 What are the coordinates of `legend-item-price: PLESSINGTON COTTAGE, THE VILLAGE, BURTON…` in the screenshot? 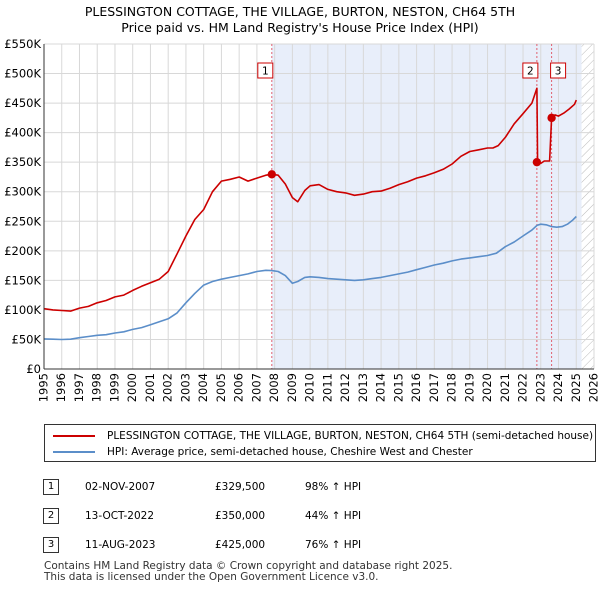 It's located at (323, 436).